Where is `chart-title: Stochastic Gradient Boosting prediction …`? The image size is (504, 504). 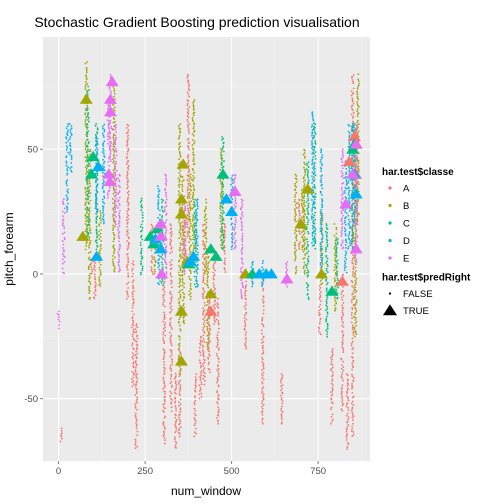
chart-title: Stochastic Gradient Boosting prediction … is located at coordinates (196, 22).